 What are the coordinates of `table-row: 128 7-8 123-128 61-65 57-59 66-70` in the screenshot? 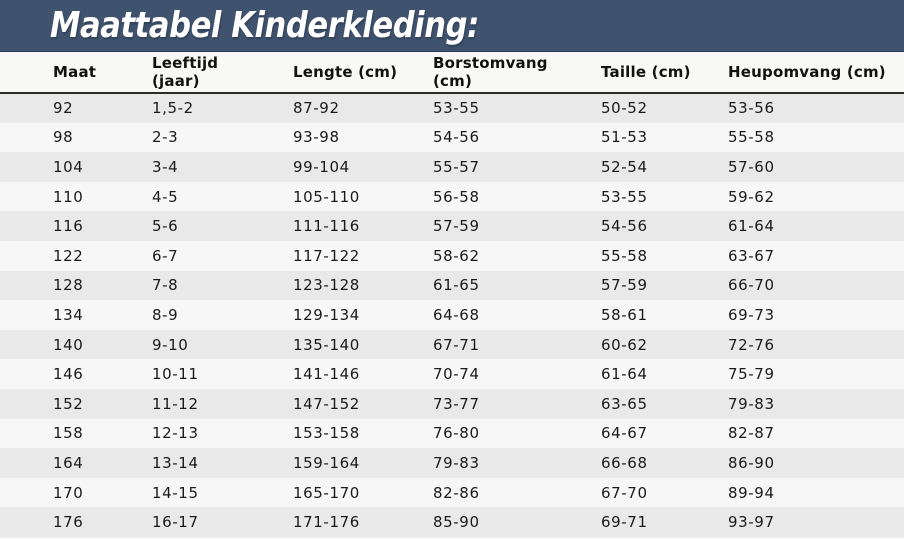 It's located at (452, 285).